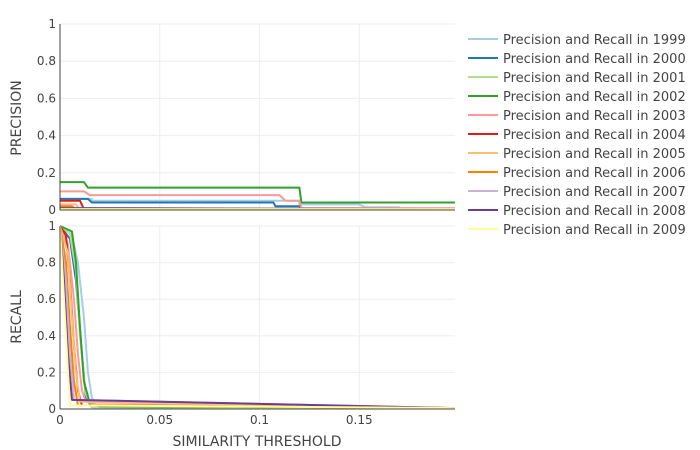 This screenshot has width=700, height=450. What do you see at coordinates (159, 420) in the screenshot?
I see `x-tick-label: 0.05` at bounding box center [159, 420].